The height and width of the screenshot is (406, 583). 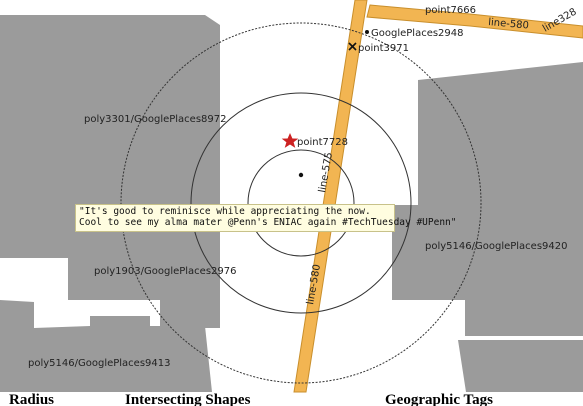 What do you see at coordinates (509, 24) in the screenshot?
I see `label-line-580-top: line-580` at bounding box center [509, 24].